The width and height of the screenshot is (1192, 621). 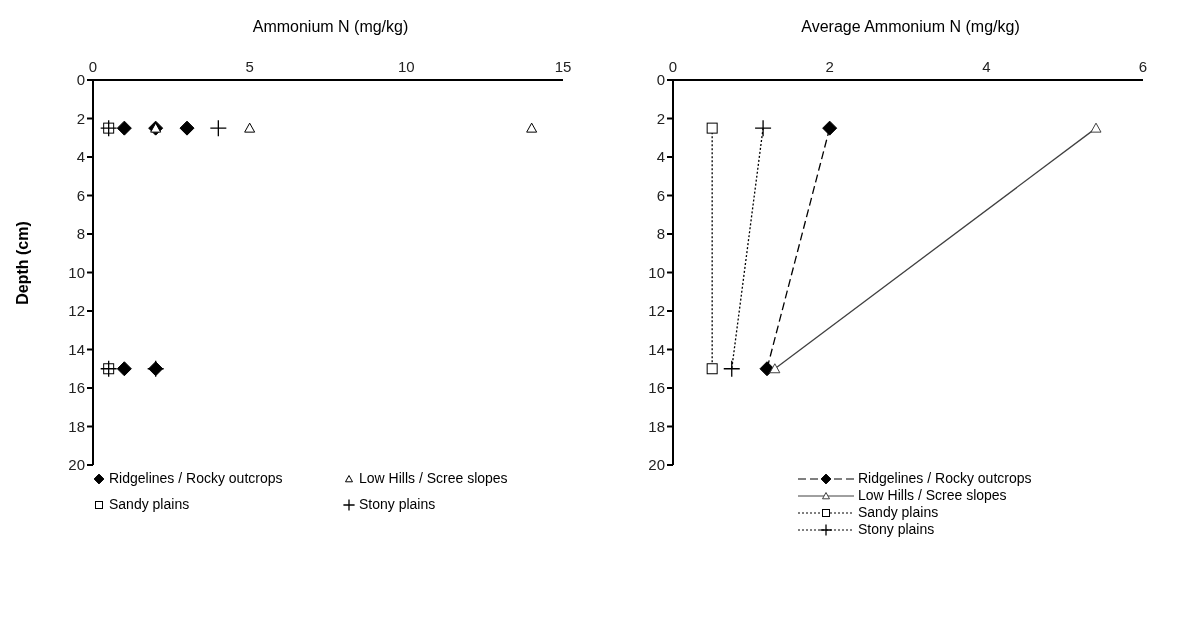 I want to click on x-tick-label: 6, so click(x=1143, y=66).